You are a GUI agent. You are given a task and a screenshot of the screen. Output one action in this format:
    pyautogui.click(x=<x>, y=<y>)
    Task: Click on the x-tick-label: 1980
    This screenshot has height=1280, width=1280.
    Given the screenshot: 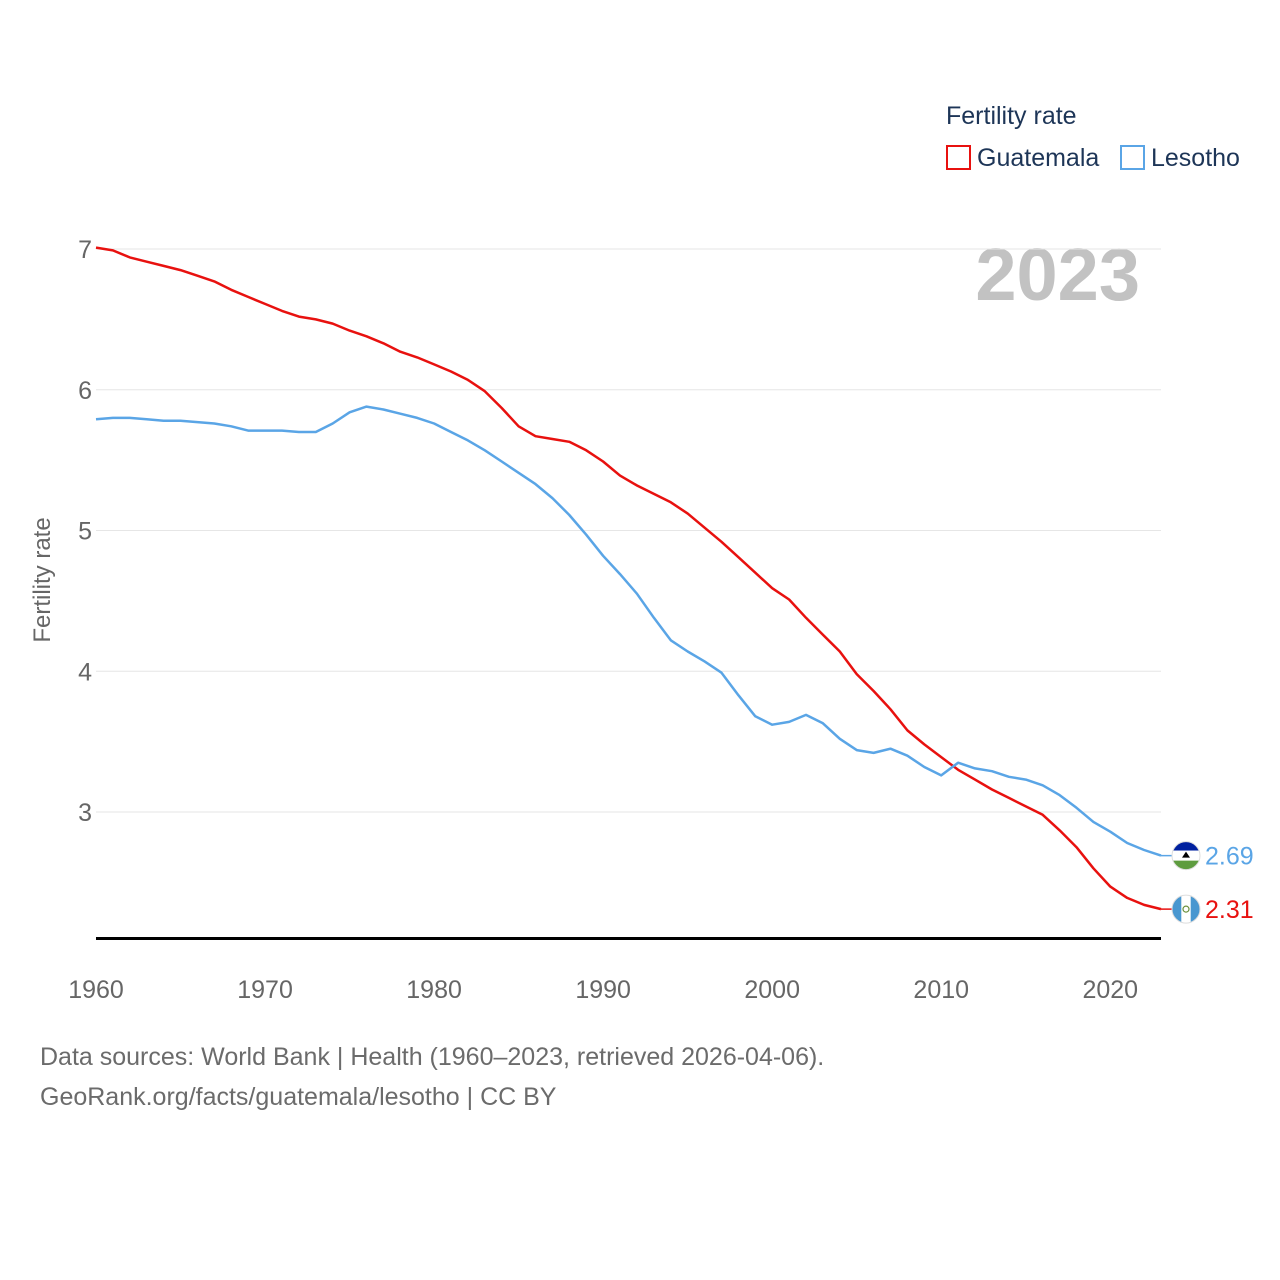 What is the action you would take?
    pyautogui.click(x=434, y=990)
    